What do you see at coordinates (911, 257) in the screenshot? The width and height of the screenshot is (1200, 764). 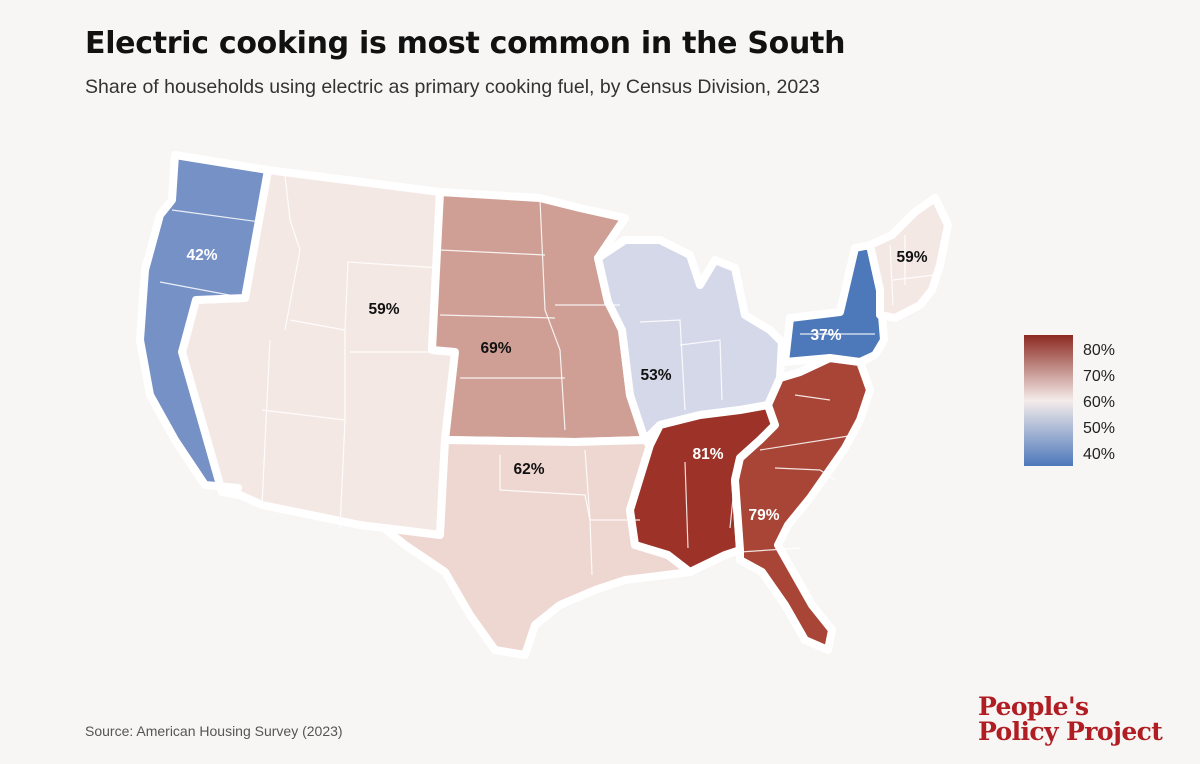 I see `label-new-england: 59%` at bounding box center [911, 257].